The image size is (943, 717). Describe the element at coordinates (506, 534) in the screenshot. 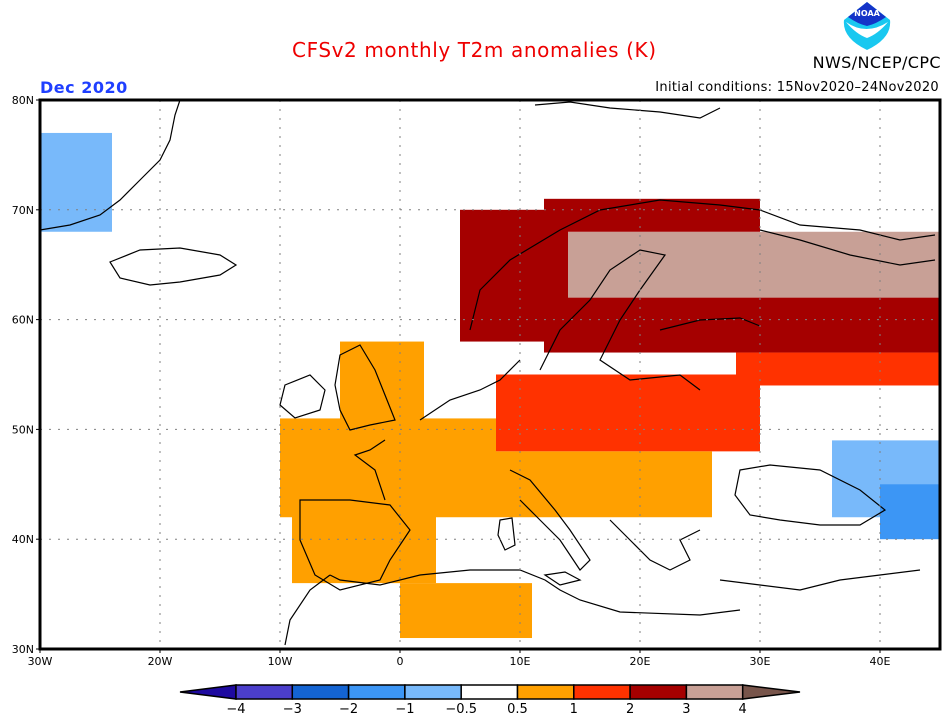

I see `coastline-sardinia` at that location.